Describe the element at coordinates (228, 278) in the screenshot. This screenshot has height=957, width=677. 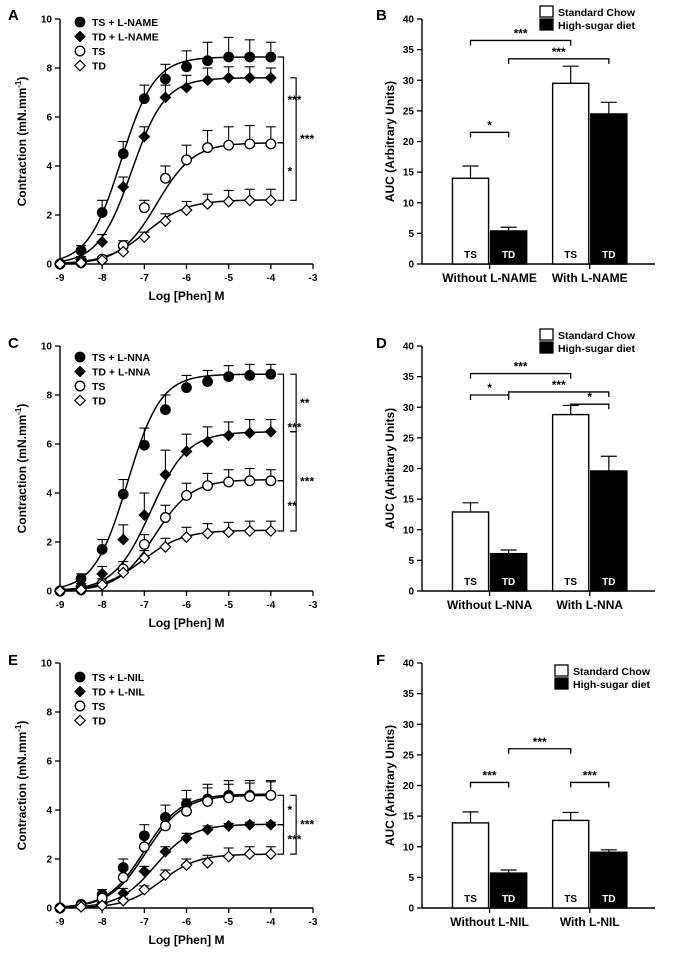
I see `x-tick-label: -5` at that location.